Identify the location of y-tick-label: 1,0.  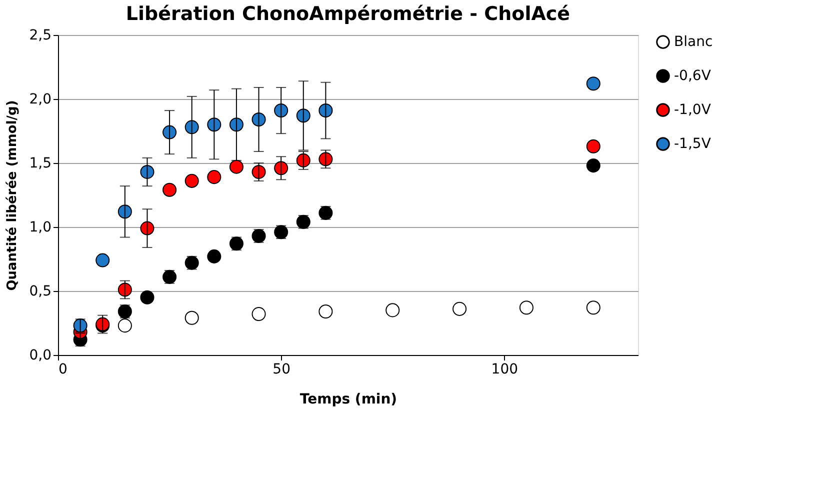
(40, 228).